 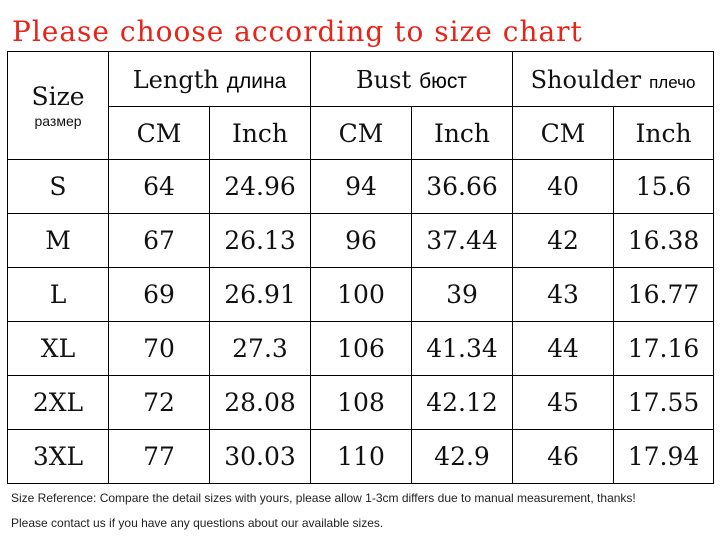 I want to click on measurement-cell: 94, so click(x=361, y=186).